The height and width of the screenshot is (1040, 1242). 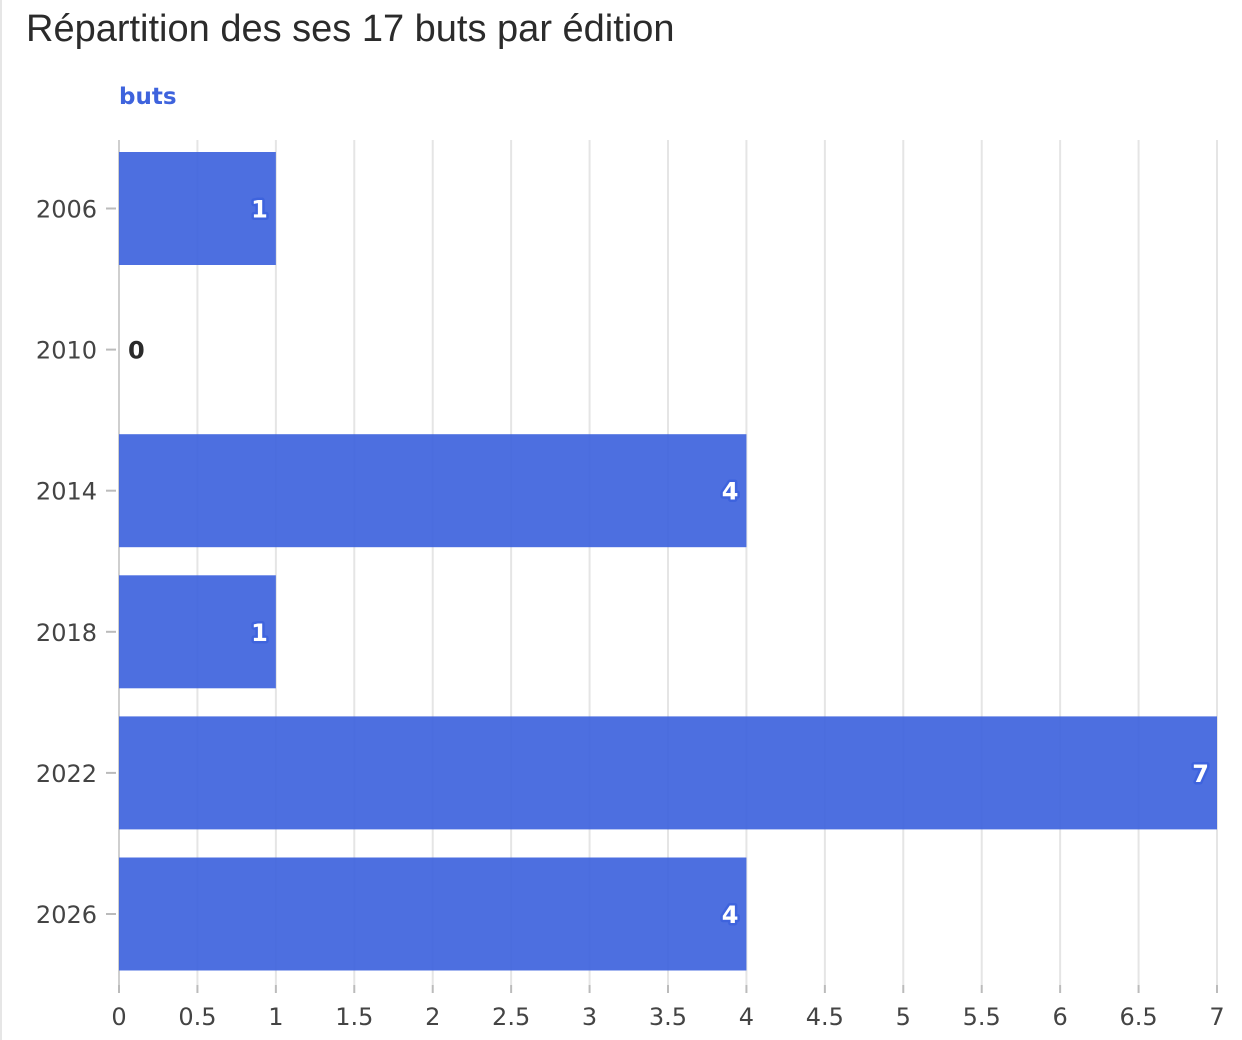 I want to click on x-tick-label: 0, so click(x=118, y=1017).